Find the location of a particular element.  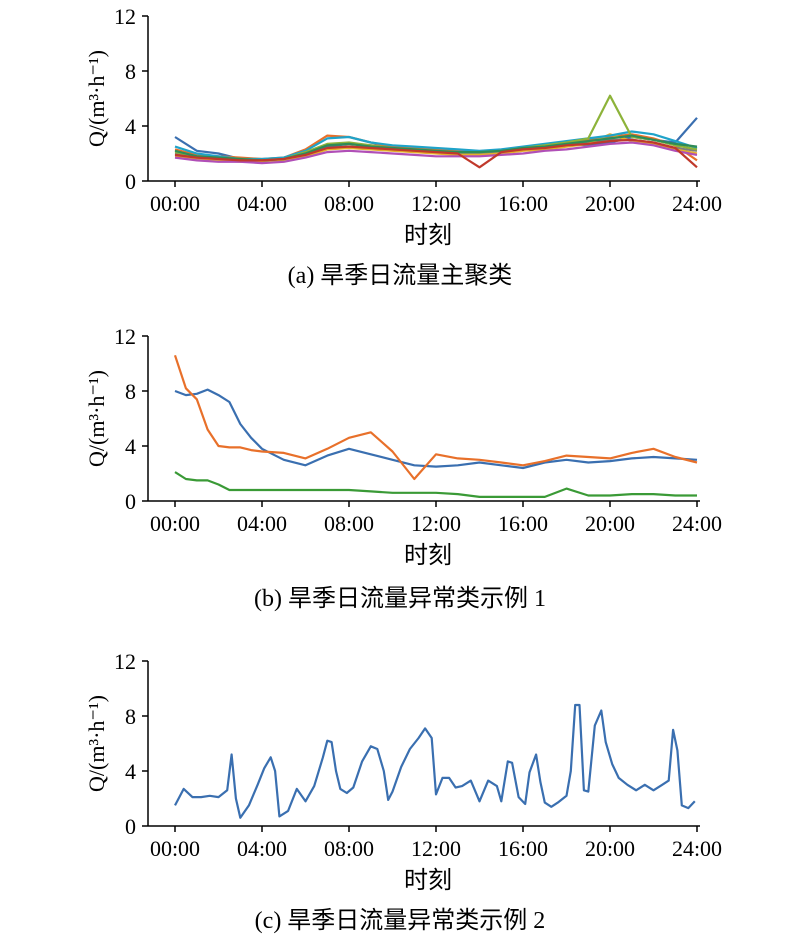

chart-c-caption: (c) 旱季日流量异常类示例 2 is located at coordinates (400, 921).